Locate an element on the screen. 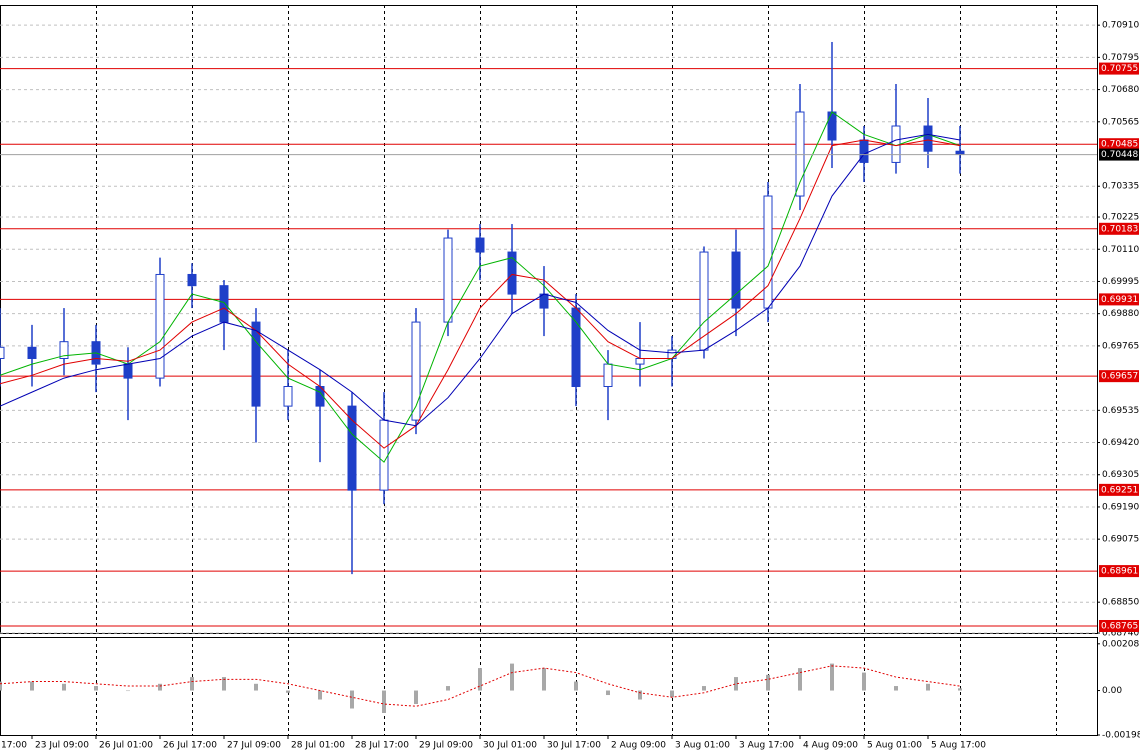 This screenshot has height=756, width=1140. level-label: 0.70755 is located at coordinates (1119, 69).